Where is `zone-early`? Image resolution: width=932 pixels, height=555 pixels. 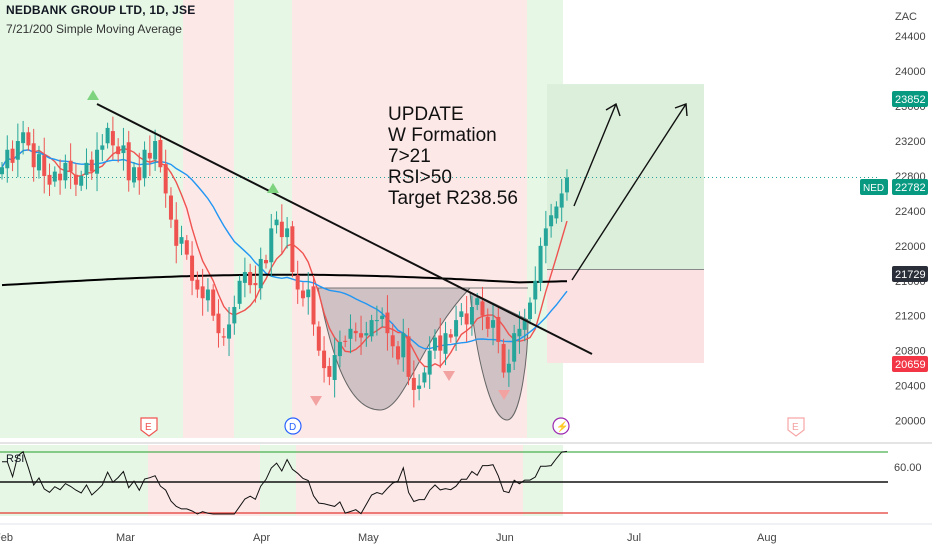
zone-early is located at coordinates (101, 219).